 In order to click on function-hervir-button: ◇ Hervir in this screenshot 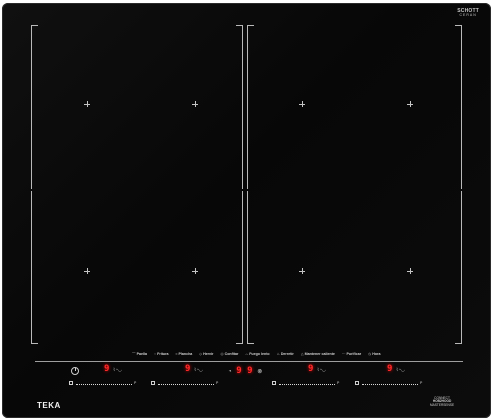, I will do `click(206, 354)`.